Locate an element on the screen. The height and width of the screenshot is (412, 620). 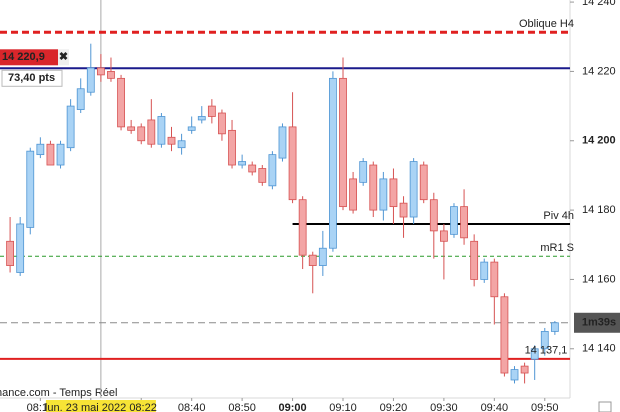
y-tick-label: 14 220 is located at coordinates (599, 71).